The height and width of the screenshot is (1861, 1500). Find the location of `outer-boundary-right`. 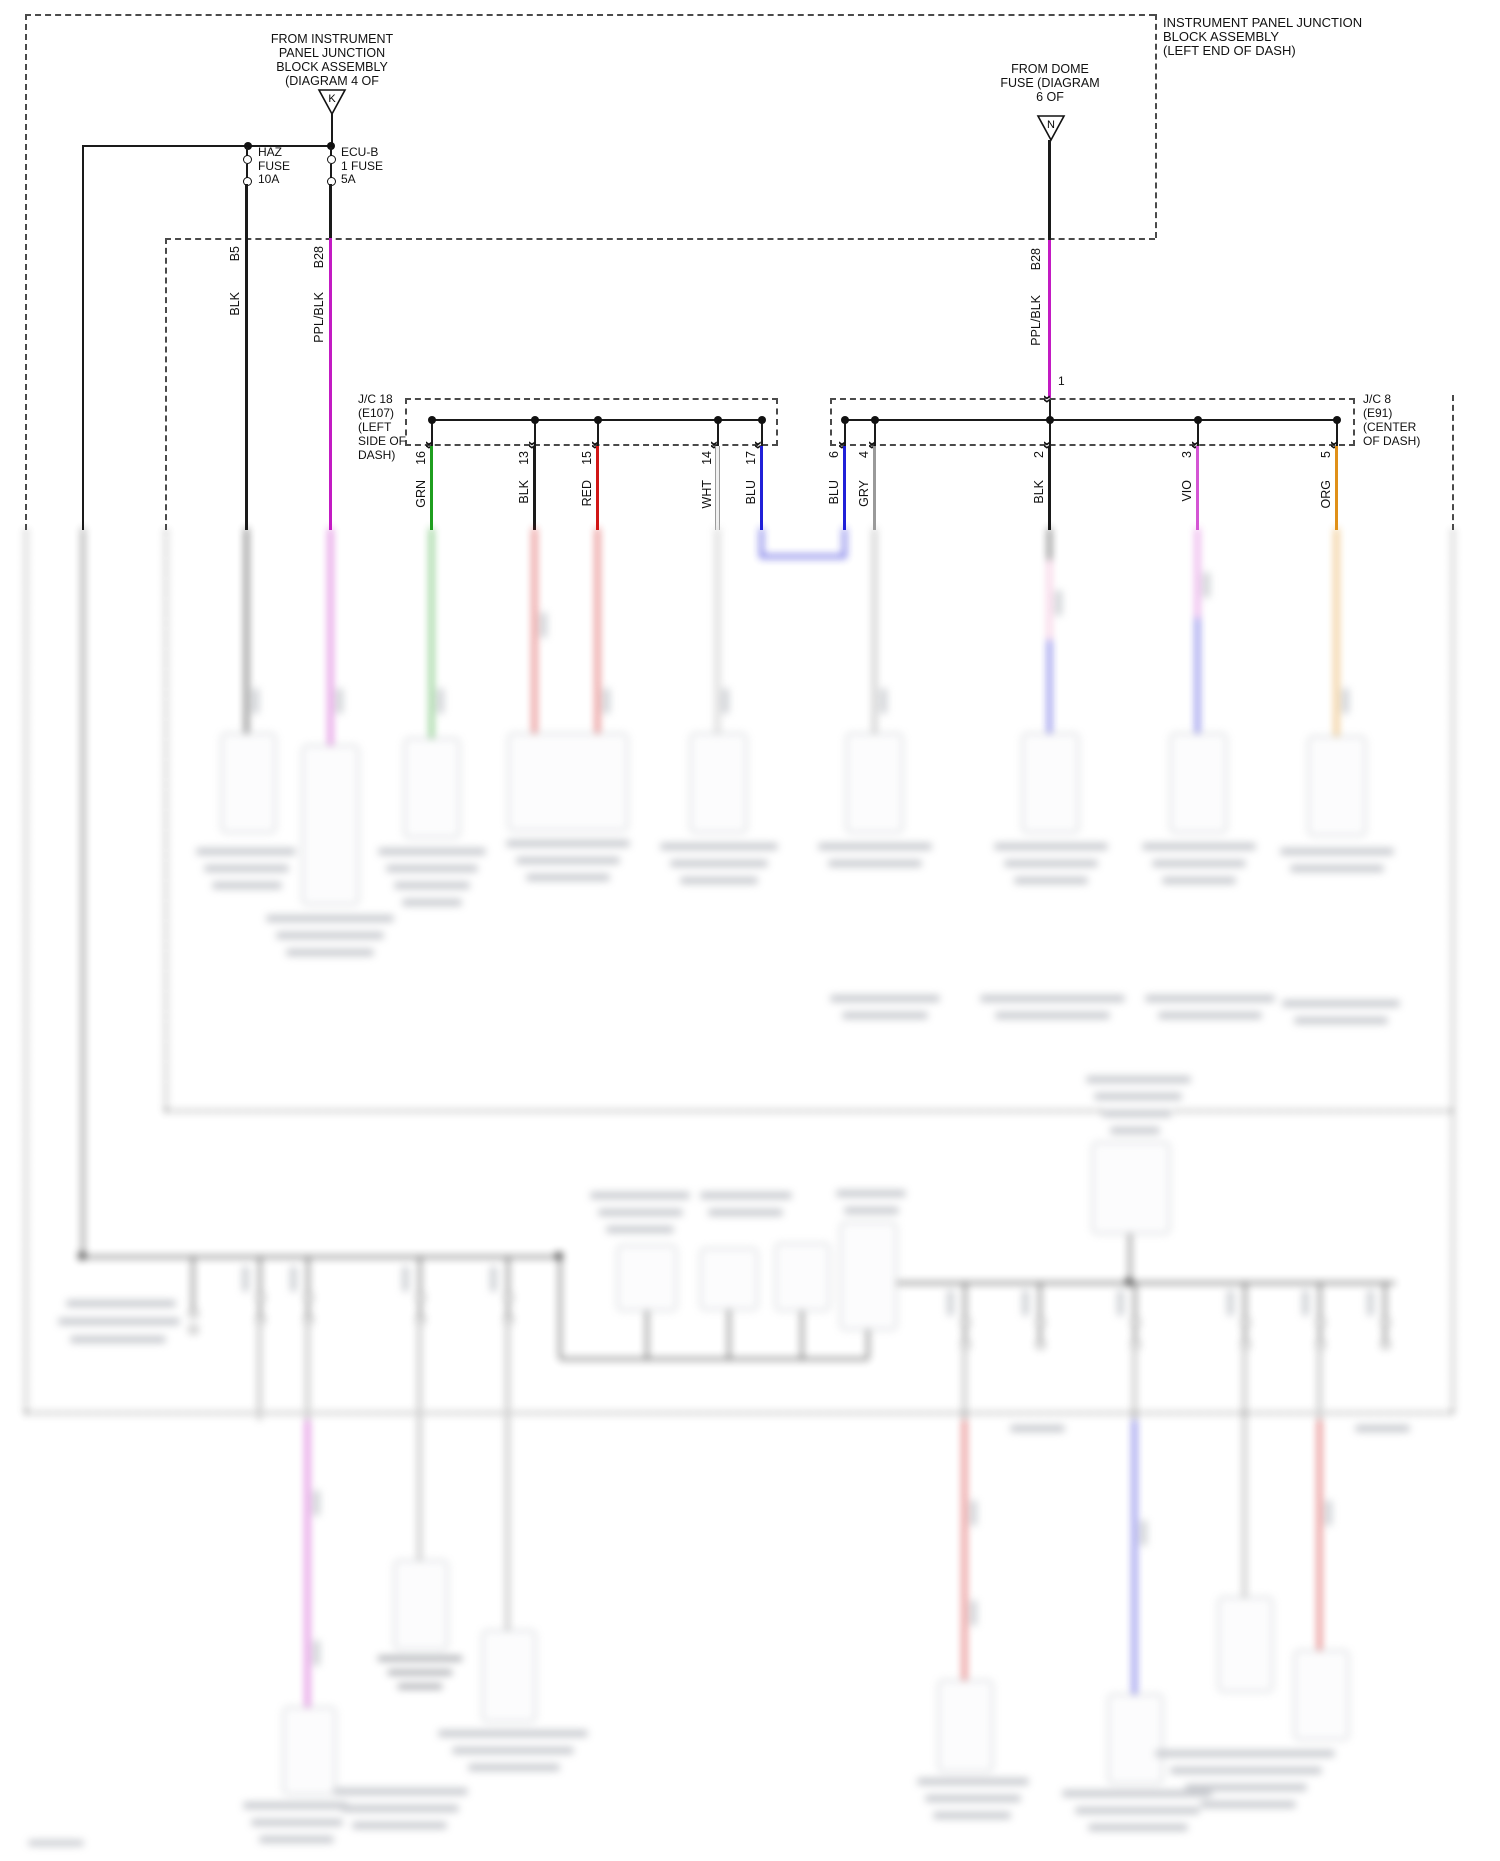

outer-boundary-right is located at coordinates (1453, 462).